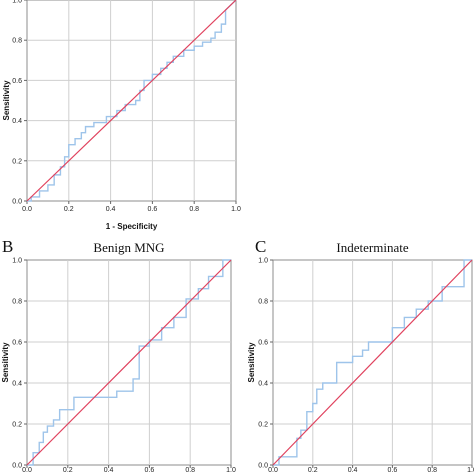 This screenshot has width=474, height=474. I want to click on panel-label: B, so click(7, 246).